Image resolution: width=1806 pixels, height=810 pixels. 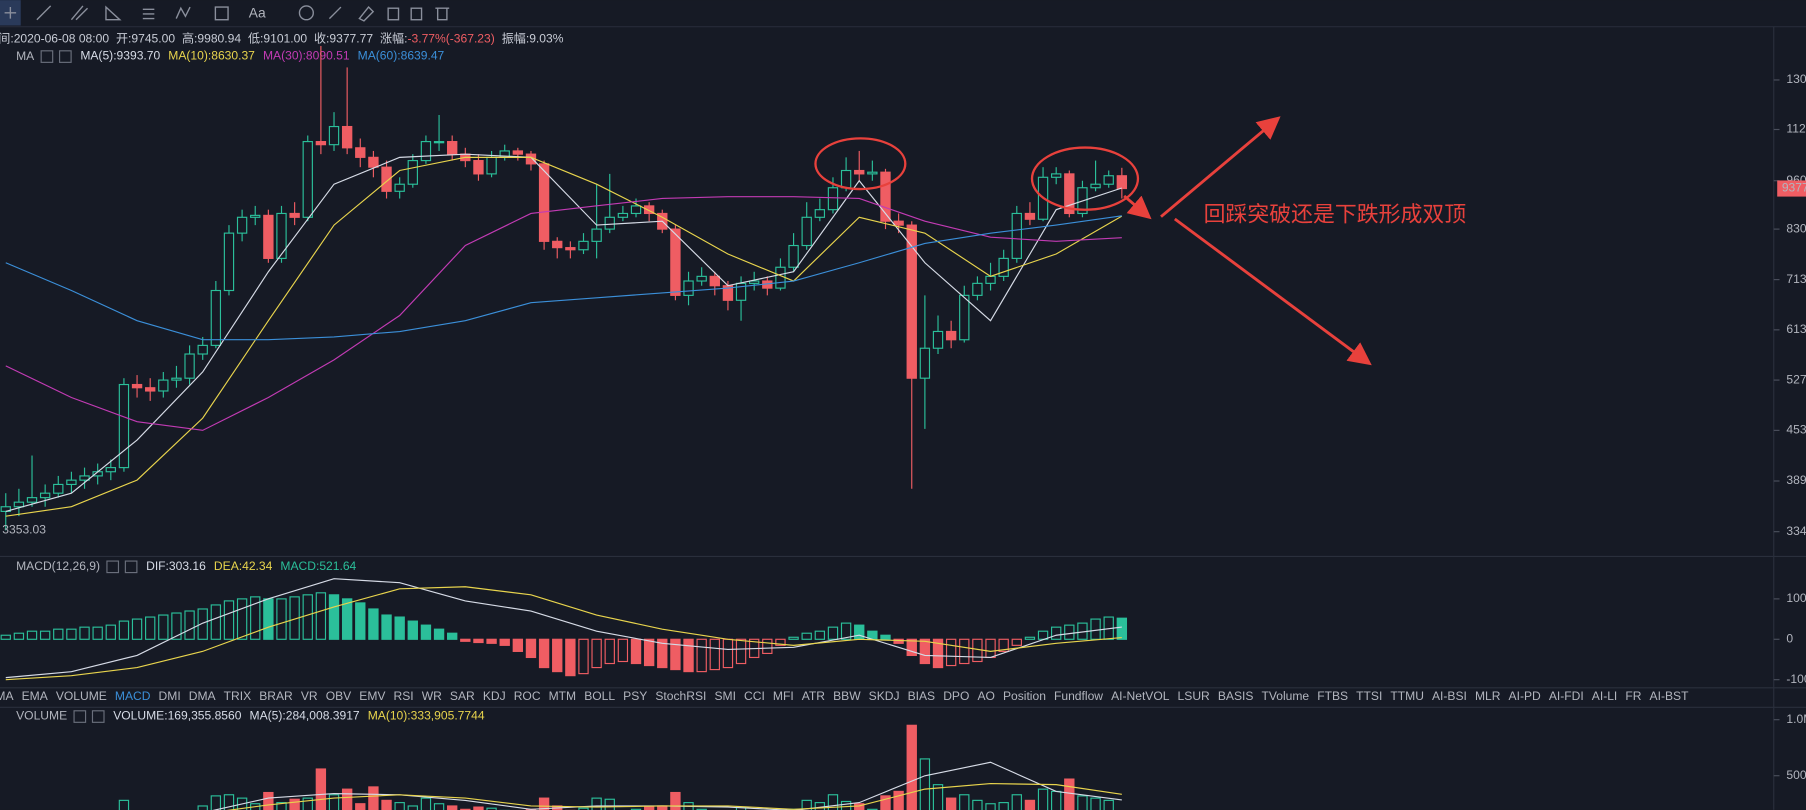 What do you see at coordinates (306, 13) in the screenshot?
I see `pattern-tool` at bounding box center [306, 13].